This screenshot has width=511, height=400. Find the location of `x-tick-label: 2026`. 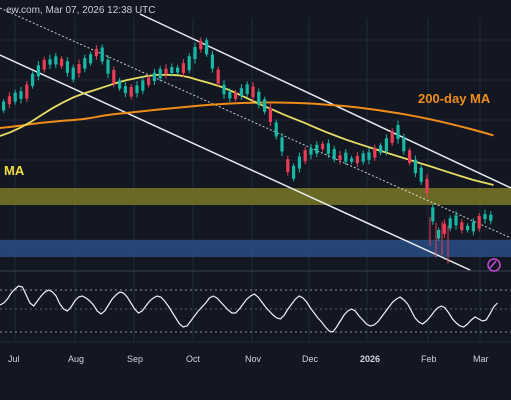

x-tick-label: 2026 is located at coordinates (370, 359).